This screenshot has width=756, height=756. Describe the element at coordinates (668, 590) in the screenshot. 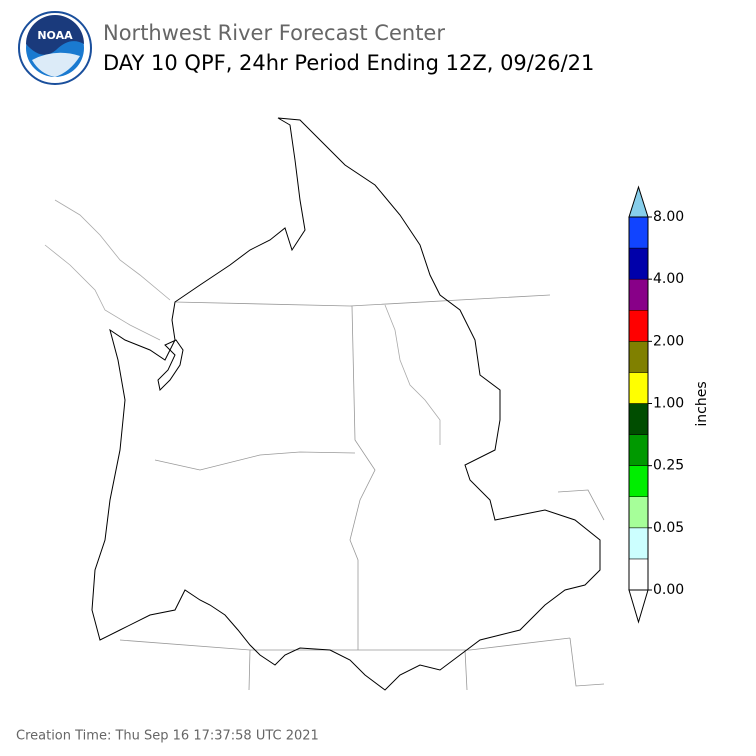

I see `colorbar-tick-label: 0.00` at that location.